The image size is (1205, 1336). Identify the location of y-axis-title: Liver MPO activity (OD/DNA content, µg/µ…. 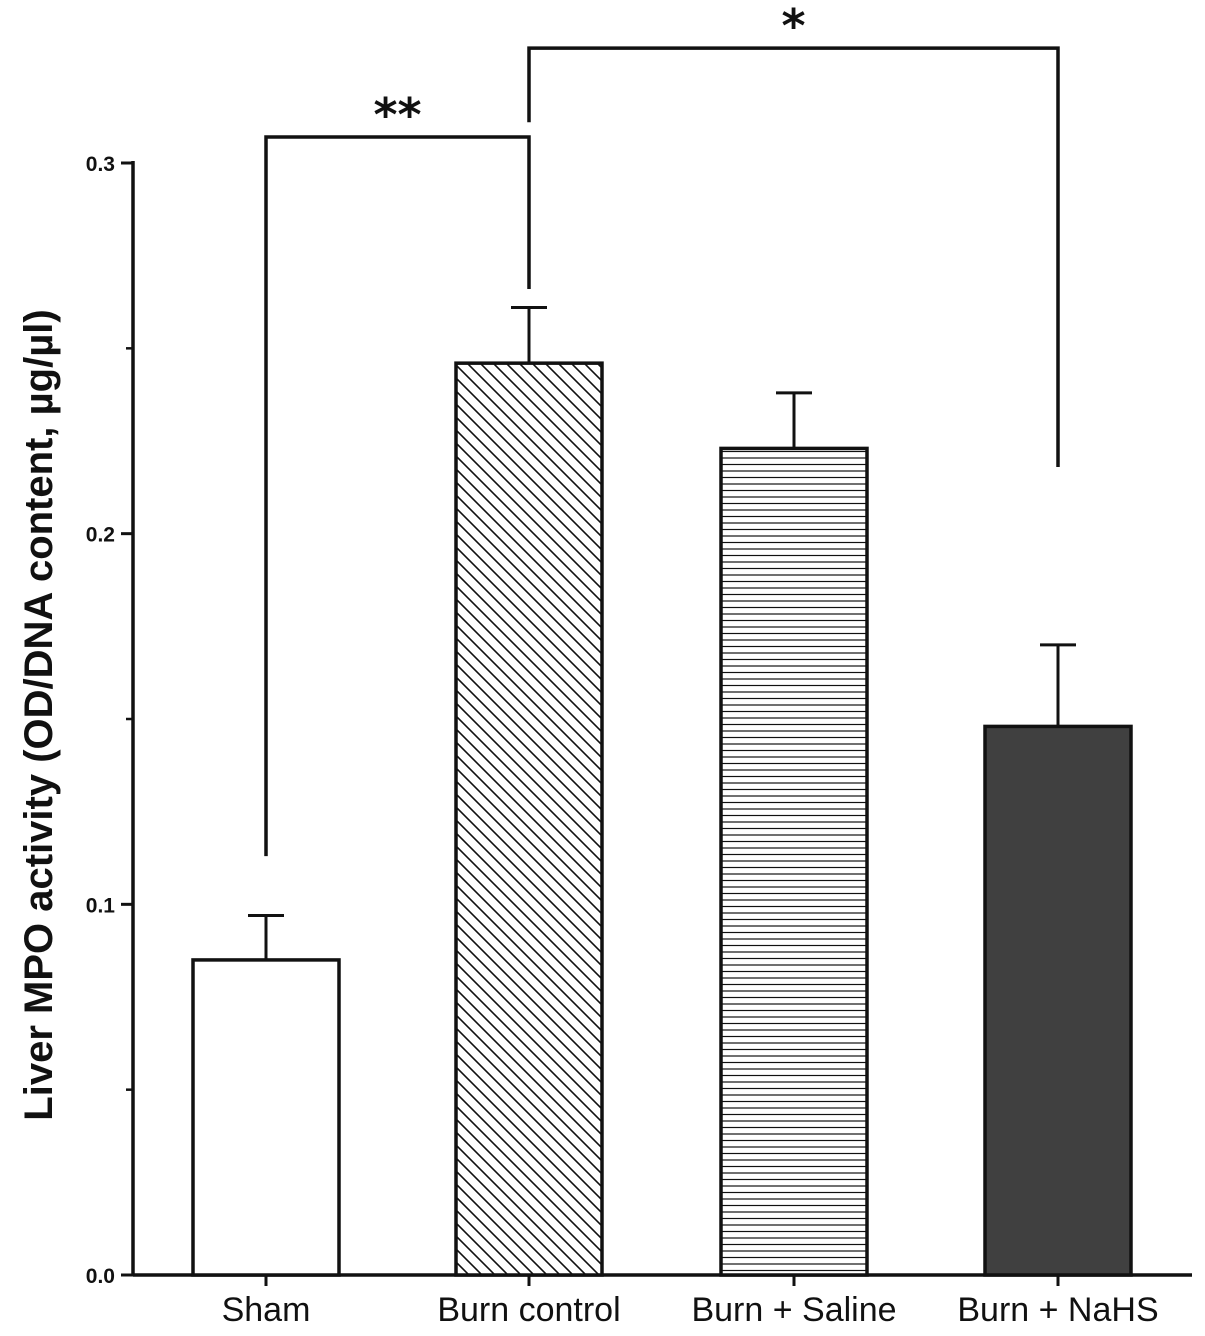
(39, 714).